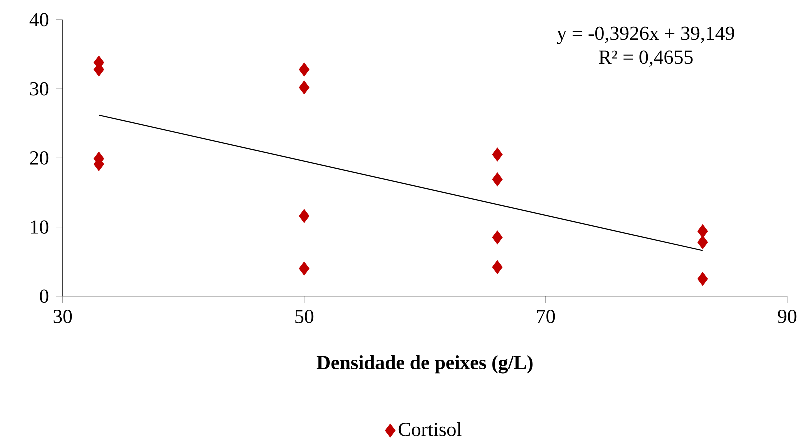 The height and width of the screenshot is (445, 804). What do you see at coordinates (44, 297) in the screenshot?
I see `y-tick-label: 0` at bounding box center [44, 297].